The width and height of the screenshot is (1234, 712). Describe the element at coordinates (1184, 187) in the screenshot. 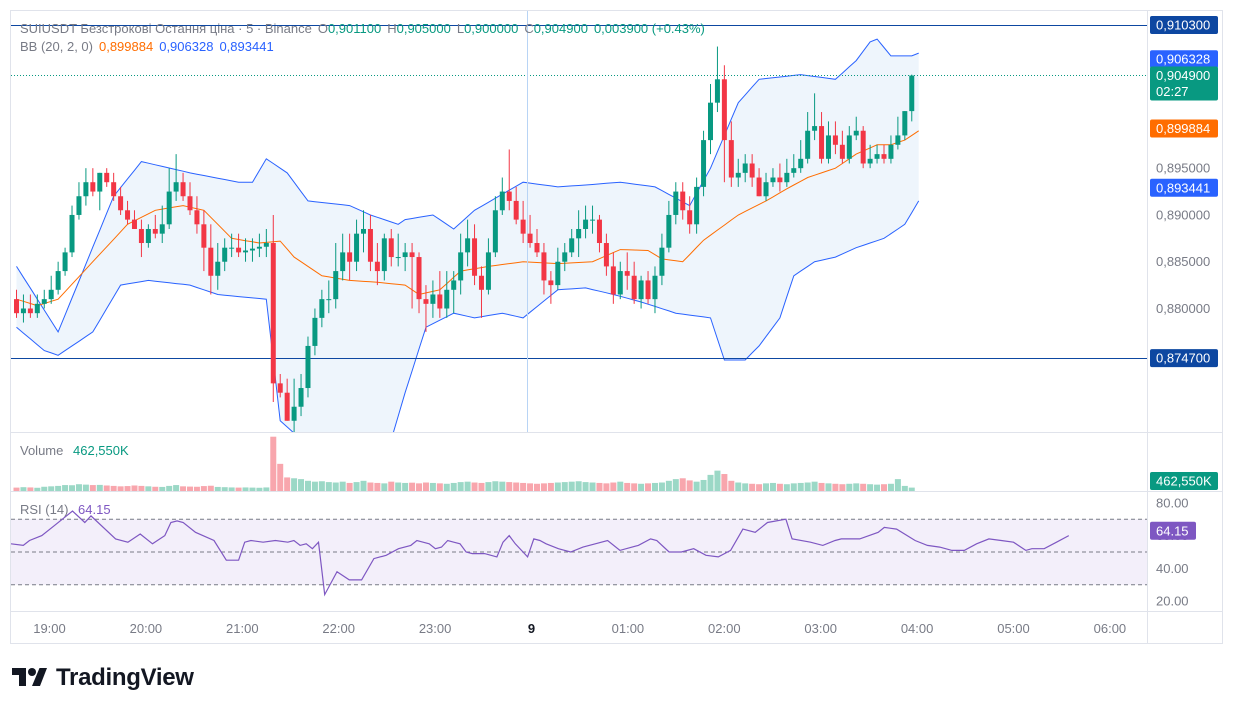

I see `bb-lower-tag` at that location.